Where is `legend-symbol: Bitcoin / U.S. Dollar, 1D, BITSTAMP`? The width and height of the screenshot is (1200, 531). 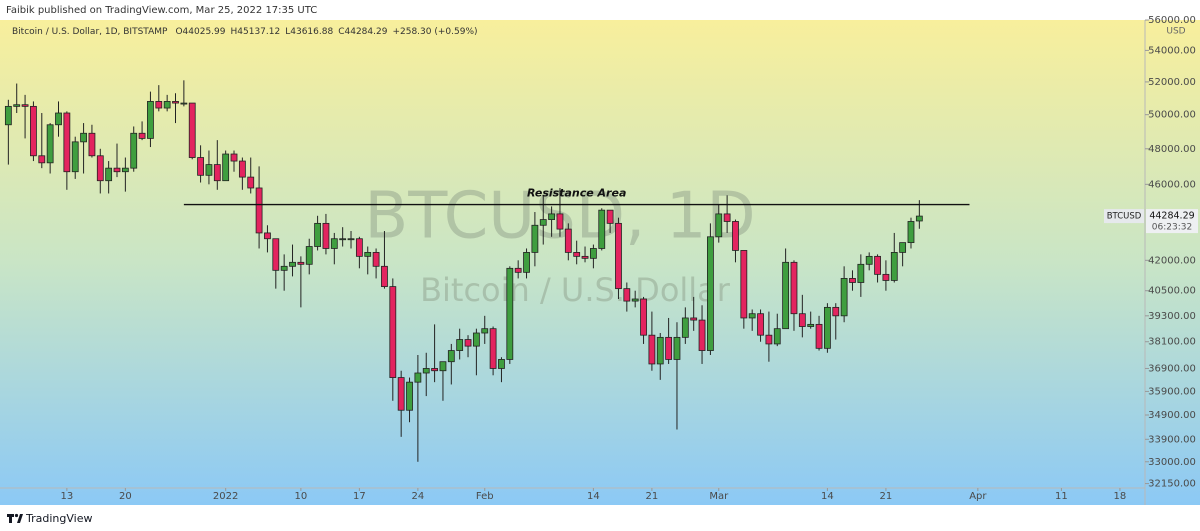 legend-symbol: Bitcoin / U.S. Dollar, 1D, BITSTAMP is located at coordinates (90, 32).